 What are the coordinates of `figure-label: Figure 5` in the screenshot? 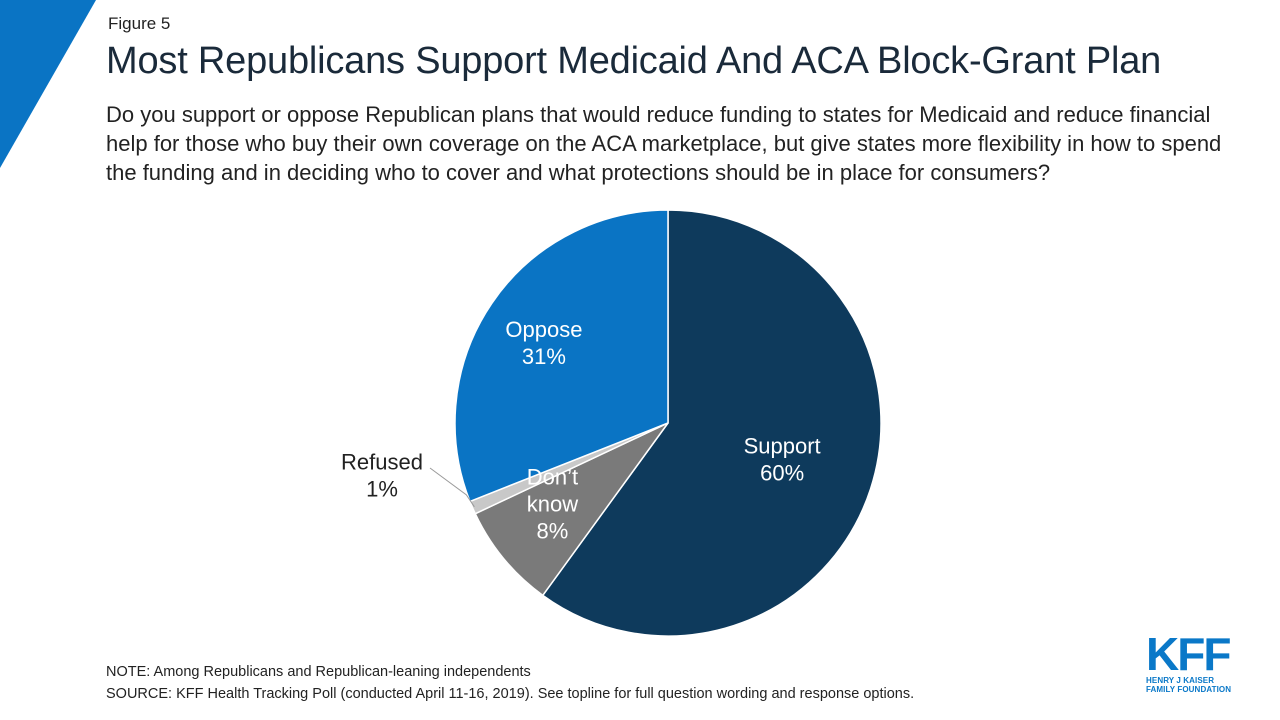 It's located at (139, 23).